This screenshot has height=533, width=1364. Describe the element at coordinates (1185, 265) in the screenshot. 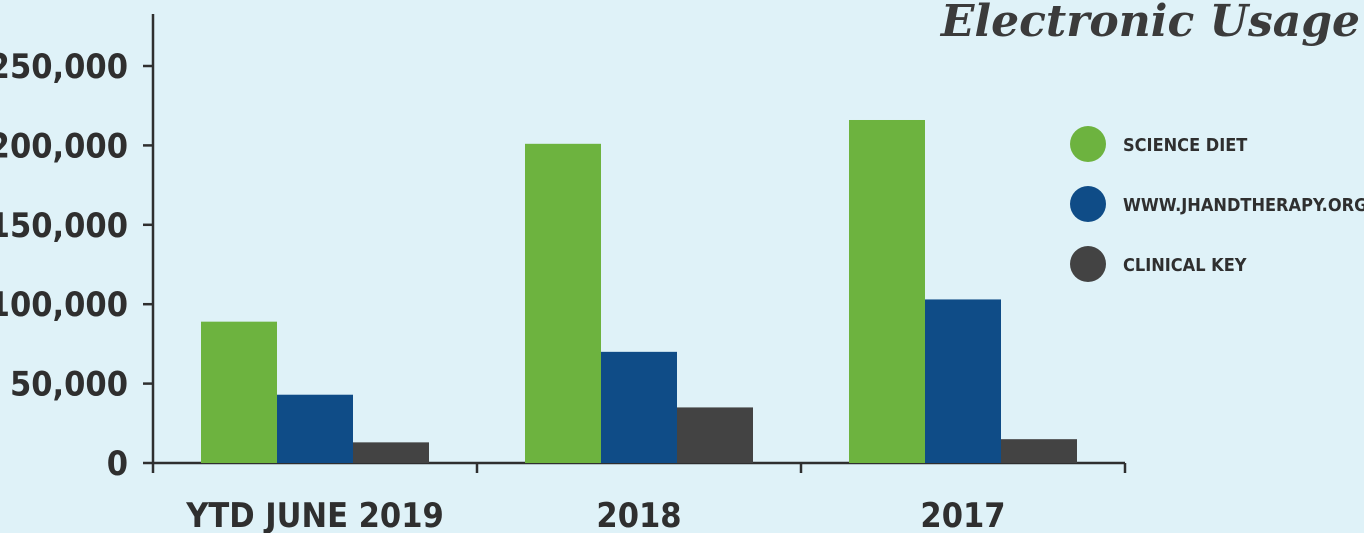

I see `legend-label: CLINICAL KEY` at that location.